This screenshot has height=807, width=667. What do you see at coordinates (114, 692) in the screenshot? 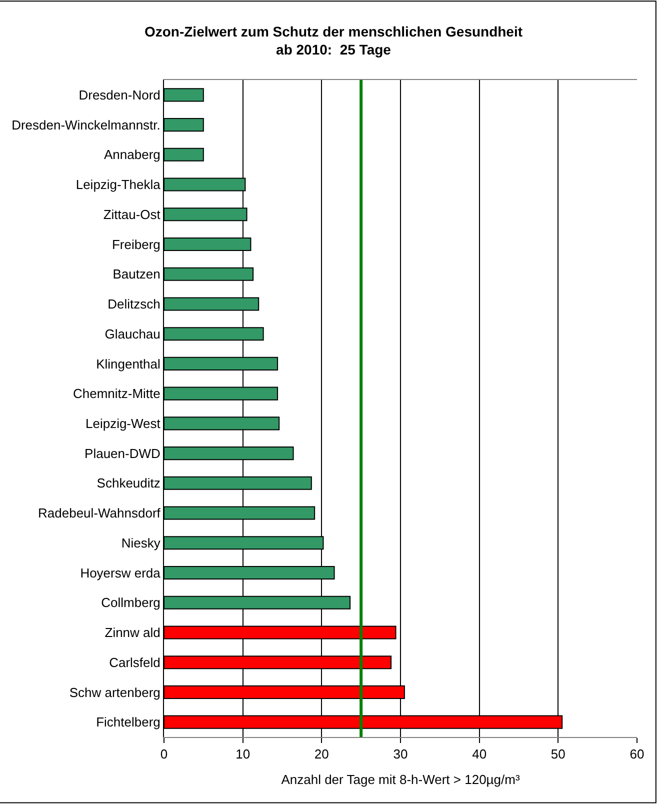
I see `y-tick-label: Schw artenberg` at bounding box center [114, 692].